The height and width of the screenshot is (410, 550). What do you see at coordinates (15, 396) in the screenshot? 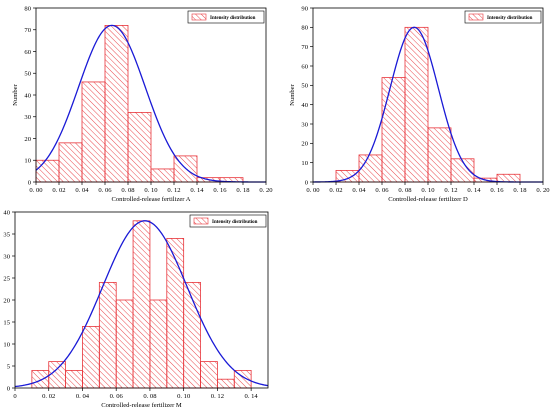
I see `x-tick-label: 0` at bounding box center [15, 396].